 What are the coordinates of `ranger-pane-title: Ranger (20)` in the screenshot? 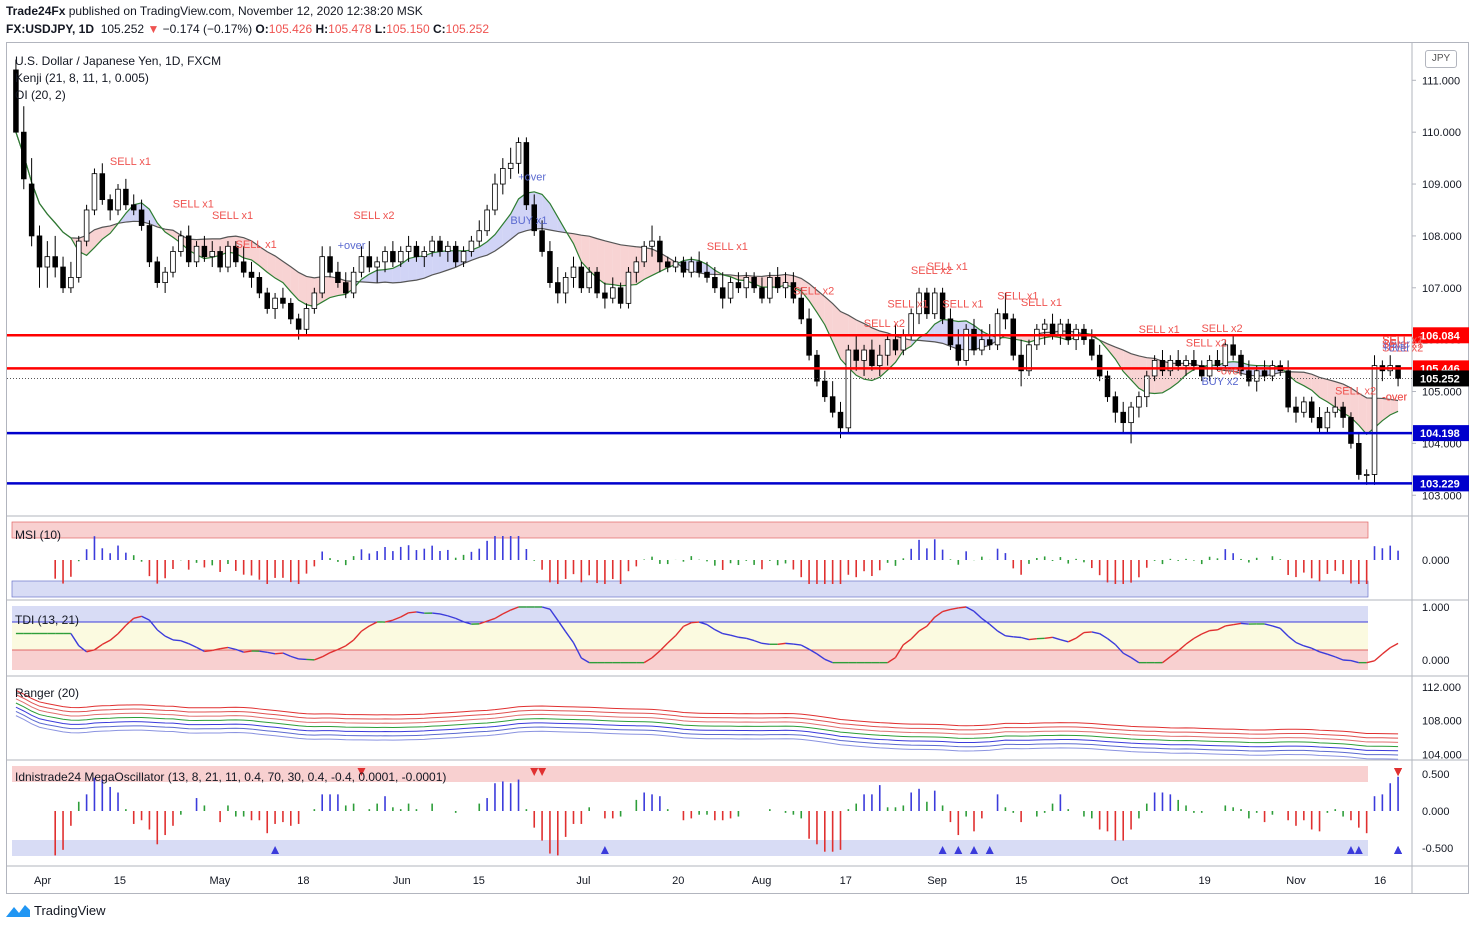 It's located at (47, 693).